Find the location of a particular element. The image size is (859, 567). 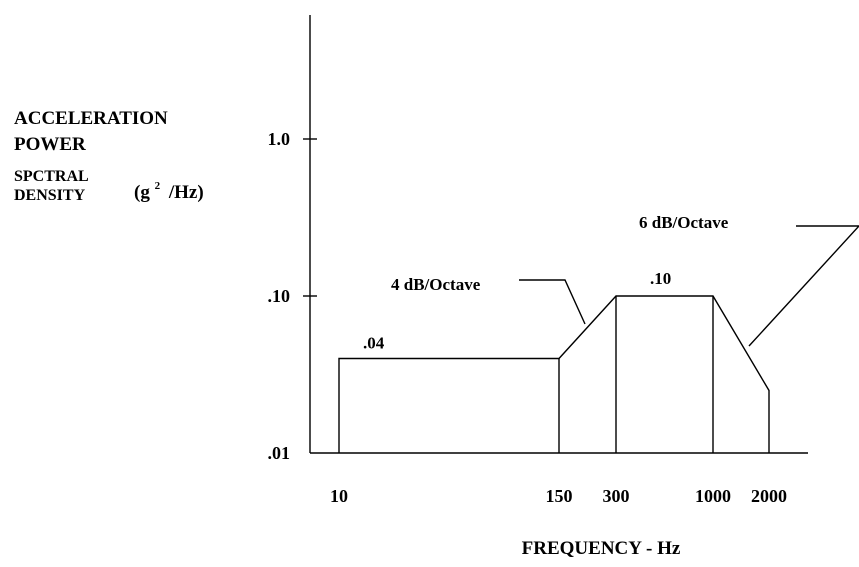

x-tick-labels: 10 150 300 1000 2000 is located at coordinates (558, 496).